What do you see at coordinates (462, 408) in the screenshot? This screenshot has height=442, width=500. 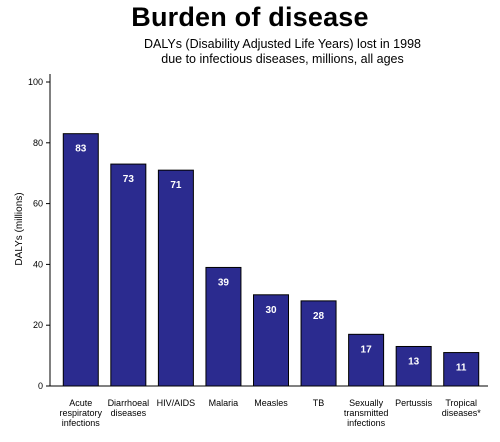 I see `x-category-label: Tropical diseases*` at bounding box center [462, 408].